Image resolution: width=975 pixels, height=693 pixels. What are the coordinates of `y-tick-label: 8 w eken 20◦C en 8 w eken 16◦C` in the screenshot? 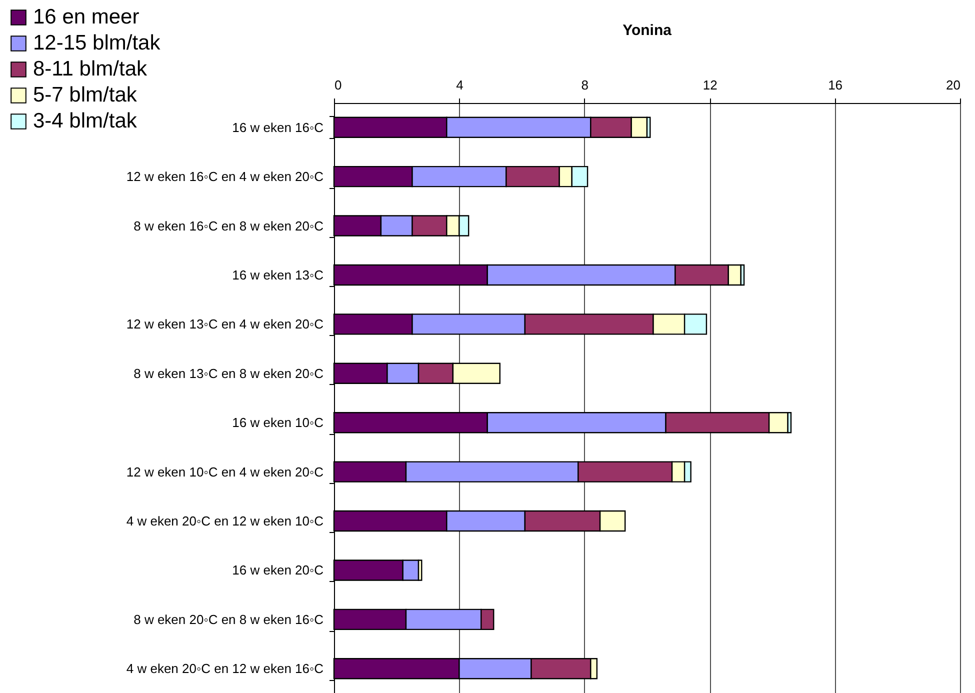 It's located at (229, 619).